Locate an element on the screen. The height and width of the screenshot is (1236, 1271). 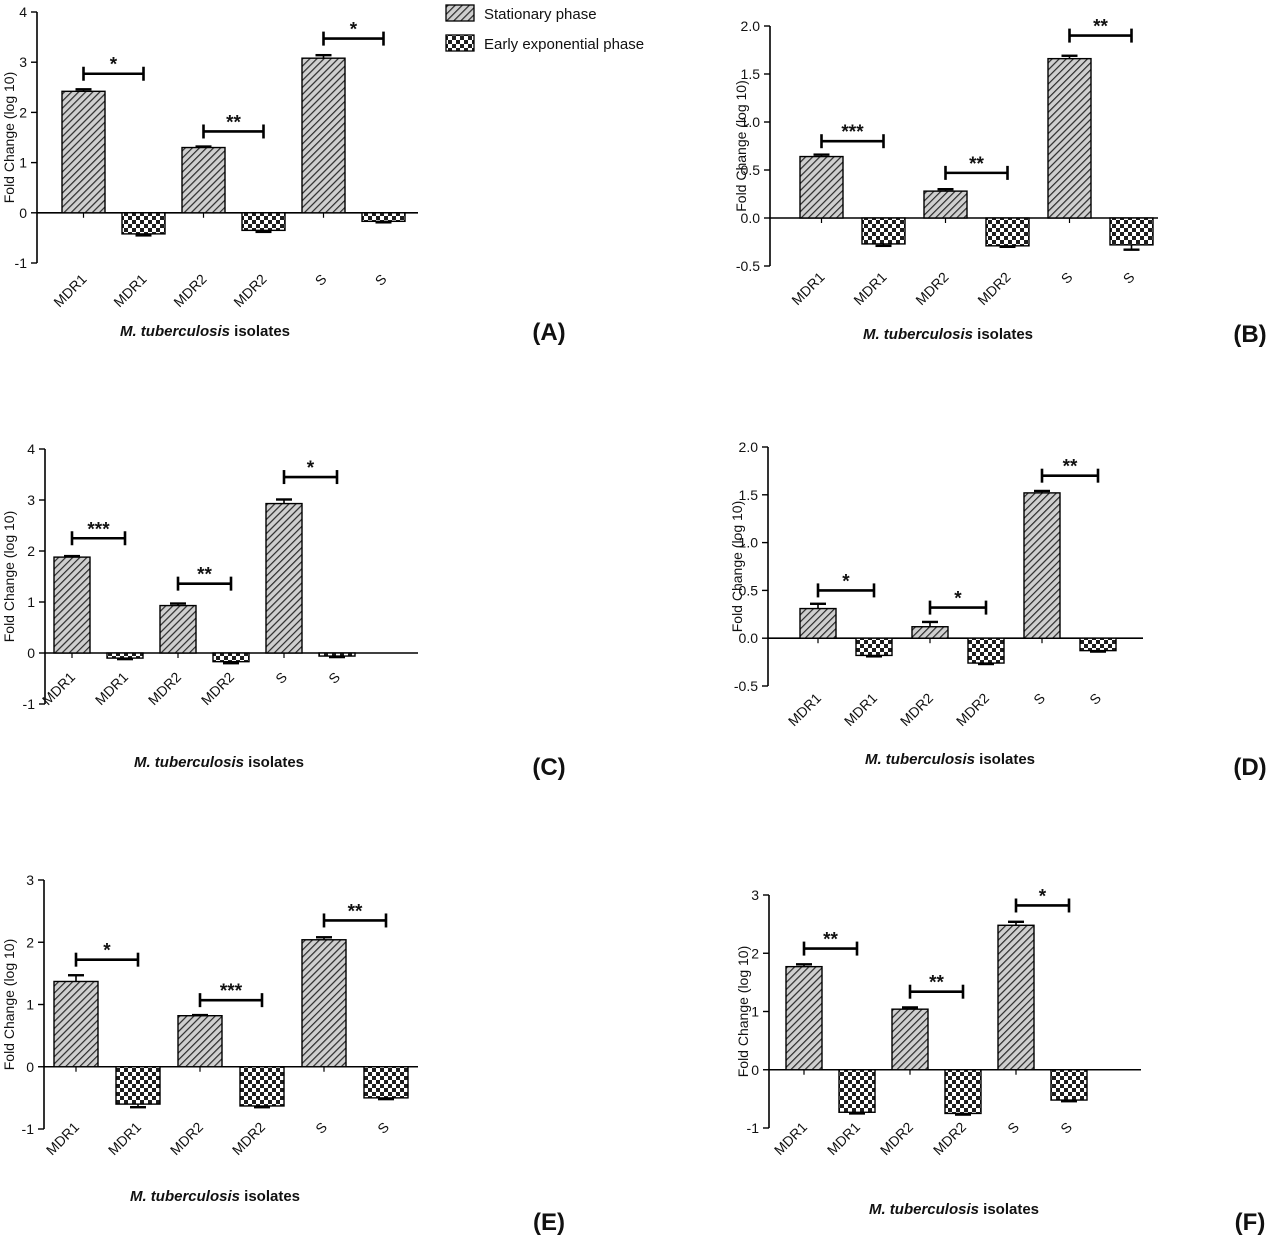
y-tick-label: 1.5 is located at coordinates (751, 74).